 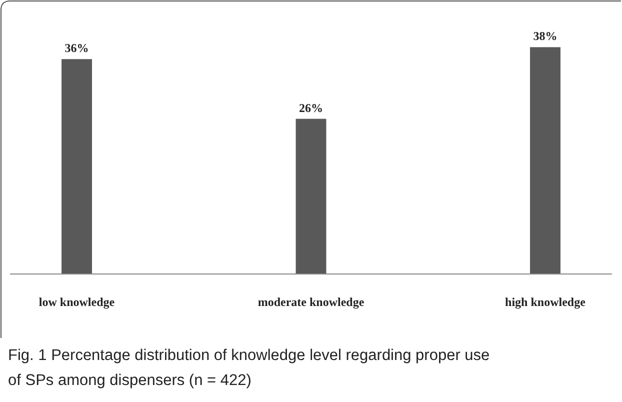 What do you see at coordinates (76, 48) in the screenshot?
I see `data-label: 36%` at bounding box center [76, 48].